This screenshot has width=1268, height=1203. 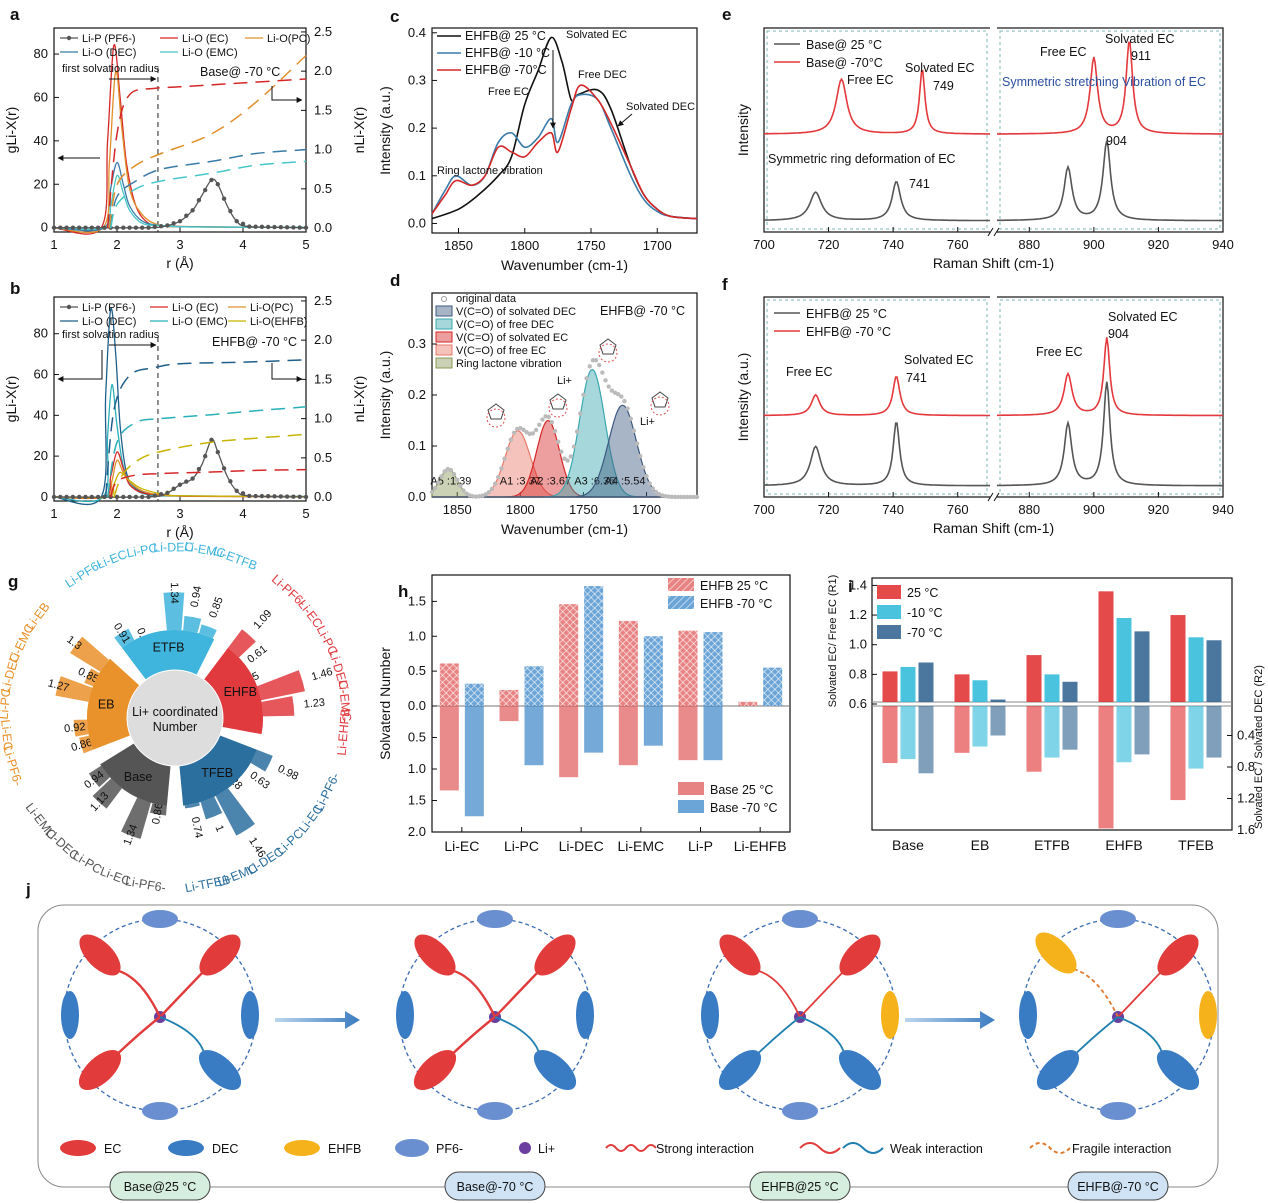 I want to click on group-label: Base, so click(x=138, y=777).